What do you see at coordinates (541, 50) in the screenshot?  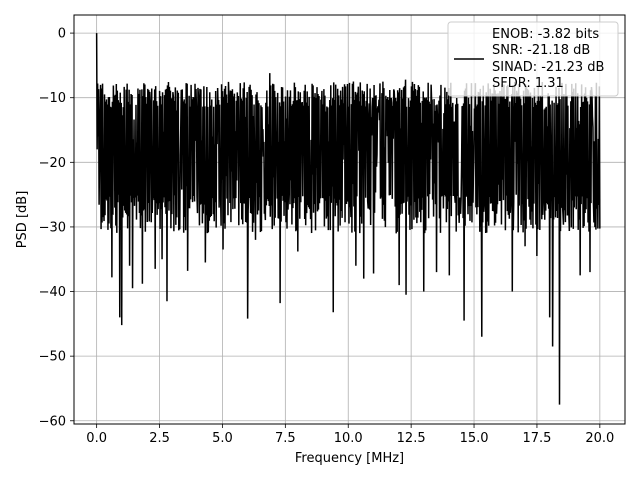 I see `legend-snr: SNR: -21.18 dB` at bounding box center [541, 50].